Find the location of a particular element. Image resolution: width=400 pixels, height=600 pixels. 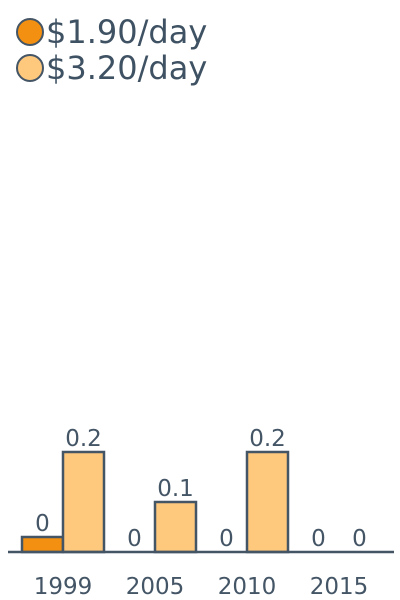

bars-group is located at coordinates (155, 502).